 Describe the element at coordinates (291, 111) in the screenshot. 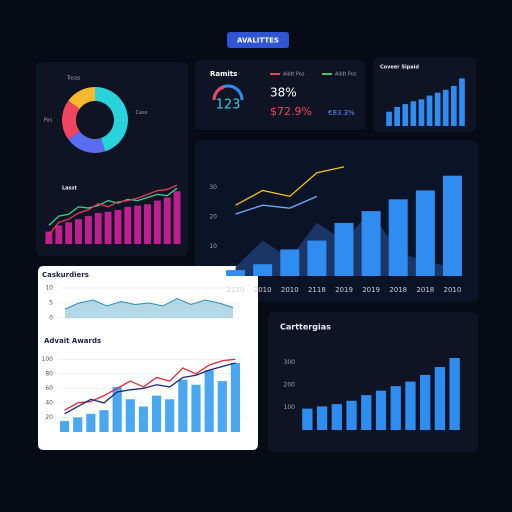

I see `kpi-value: $72.9%` at that location.